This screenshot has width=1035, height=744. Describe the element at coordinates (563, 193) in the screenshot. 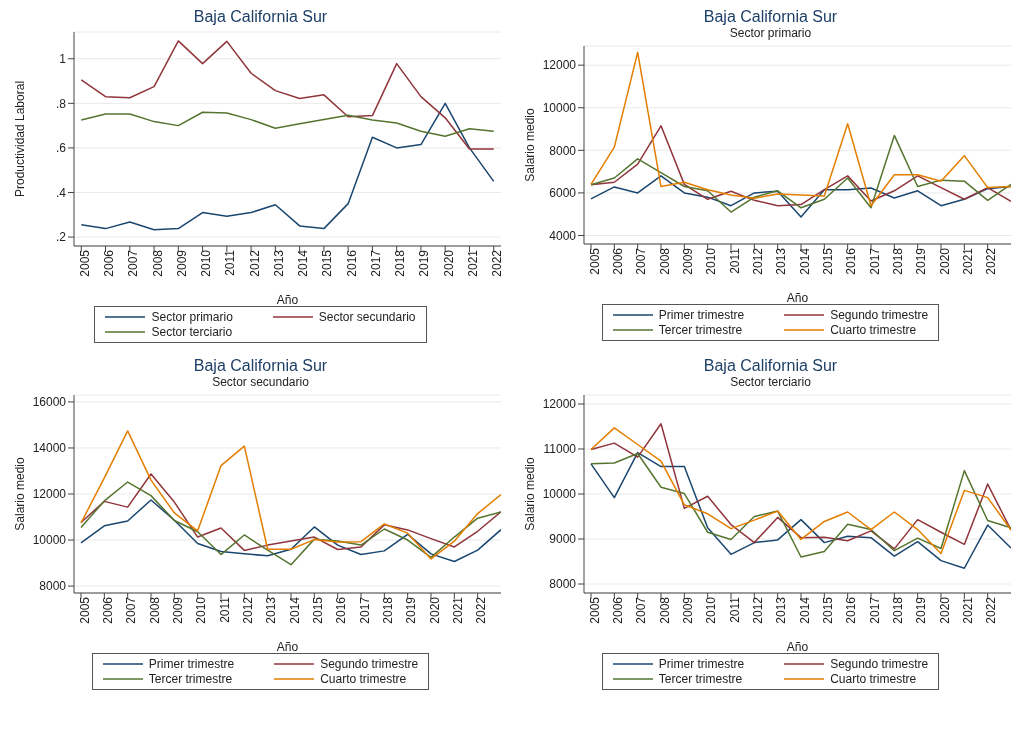

I see `y-tick-label: 6000` at that location.